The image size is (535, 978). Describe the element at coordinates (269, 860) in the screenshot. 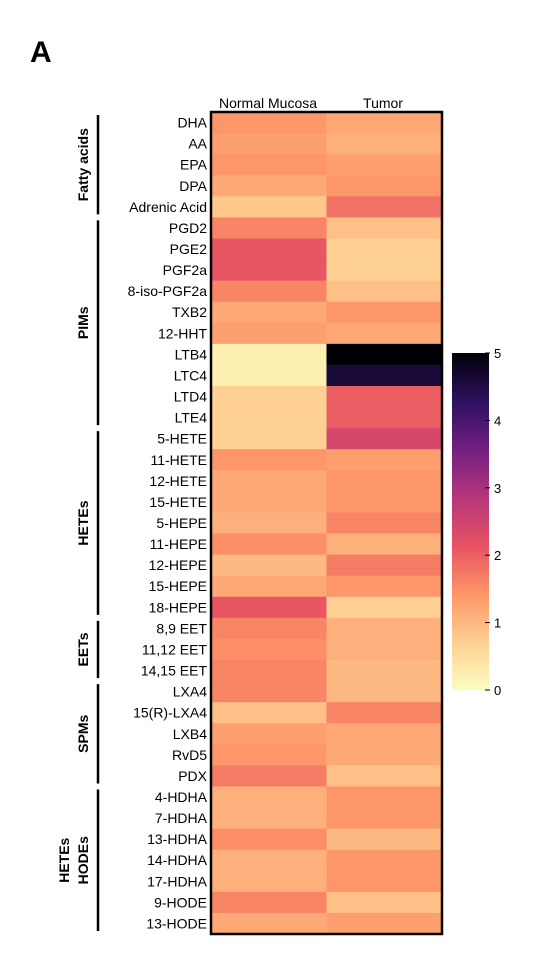

I see `cell-14-hdha-normal-mucosa` at that location.